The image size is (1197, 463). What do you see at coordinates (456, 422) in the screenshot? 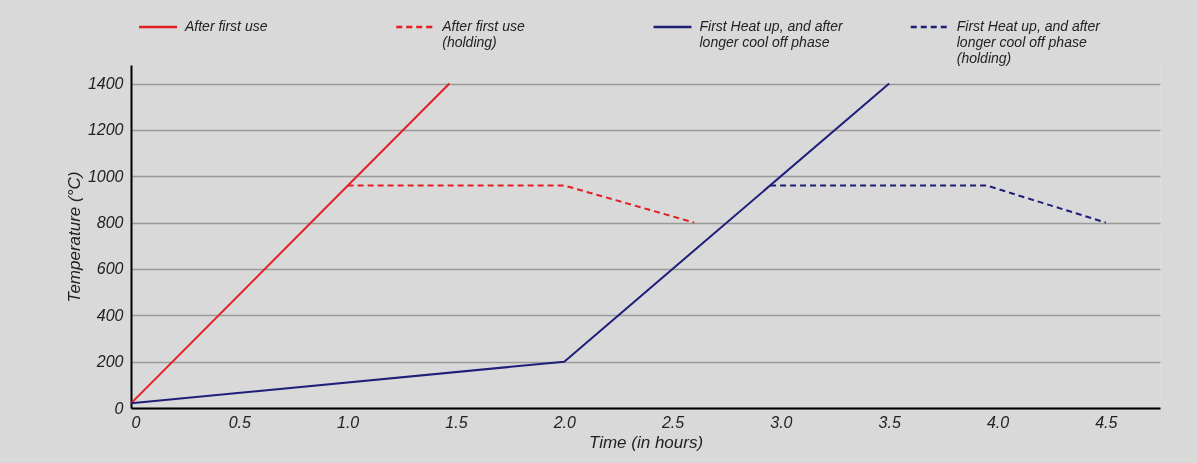
I see `x-tick-label: 1.5` at bounding box center [456, 422].